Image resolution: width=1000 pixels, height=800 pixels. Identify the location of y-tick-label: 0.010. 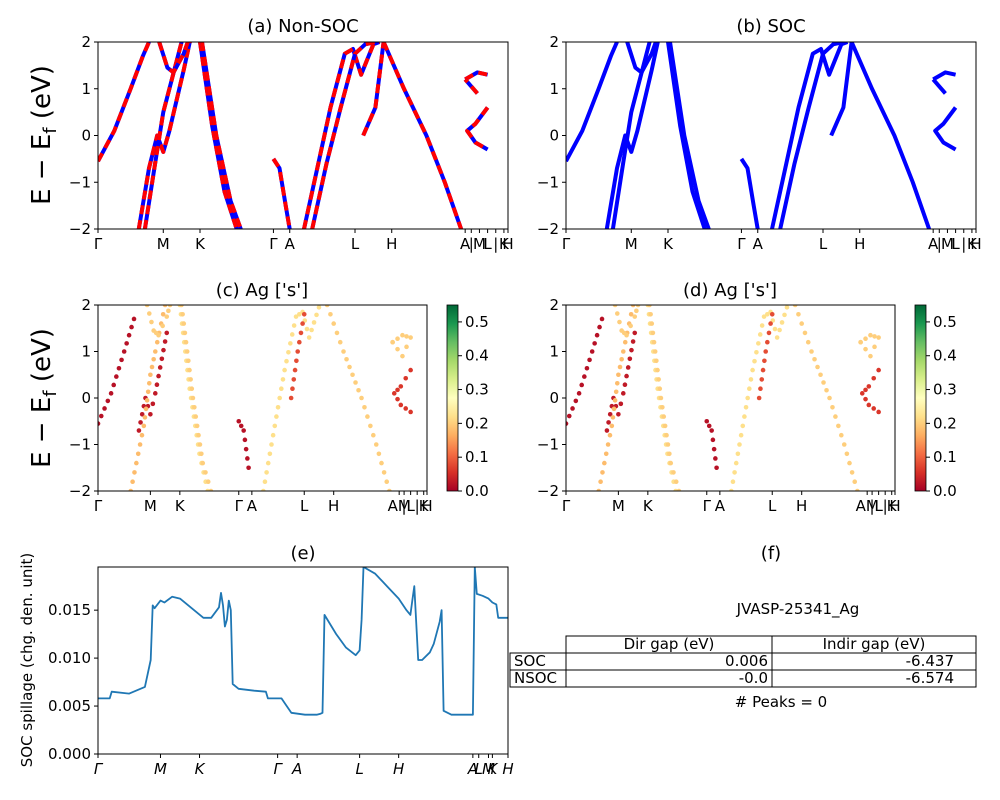
(69, 658).